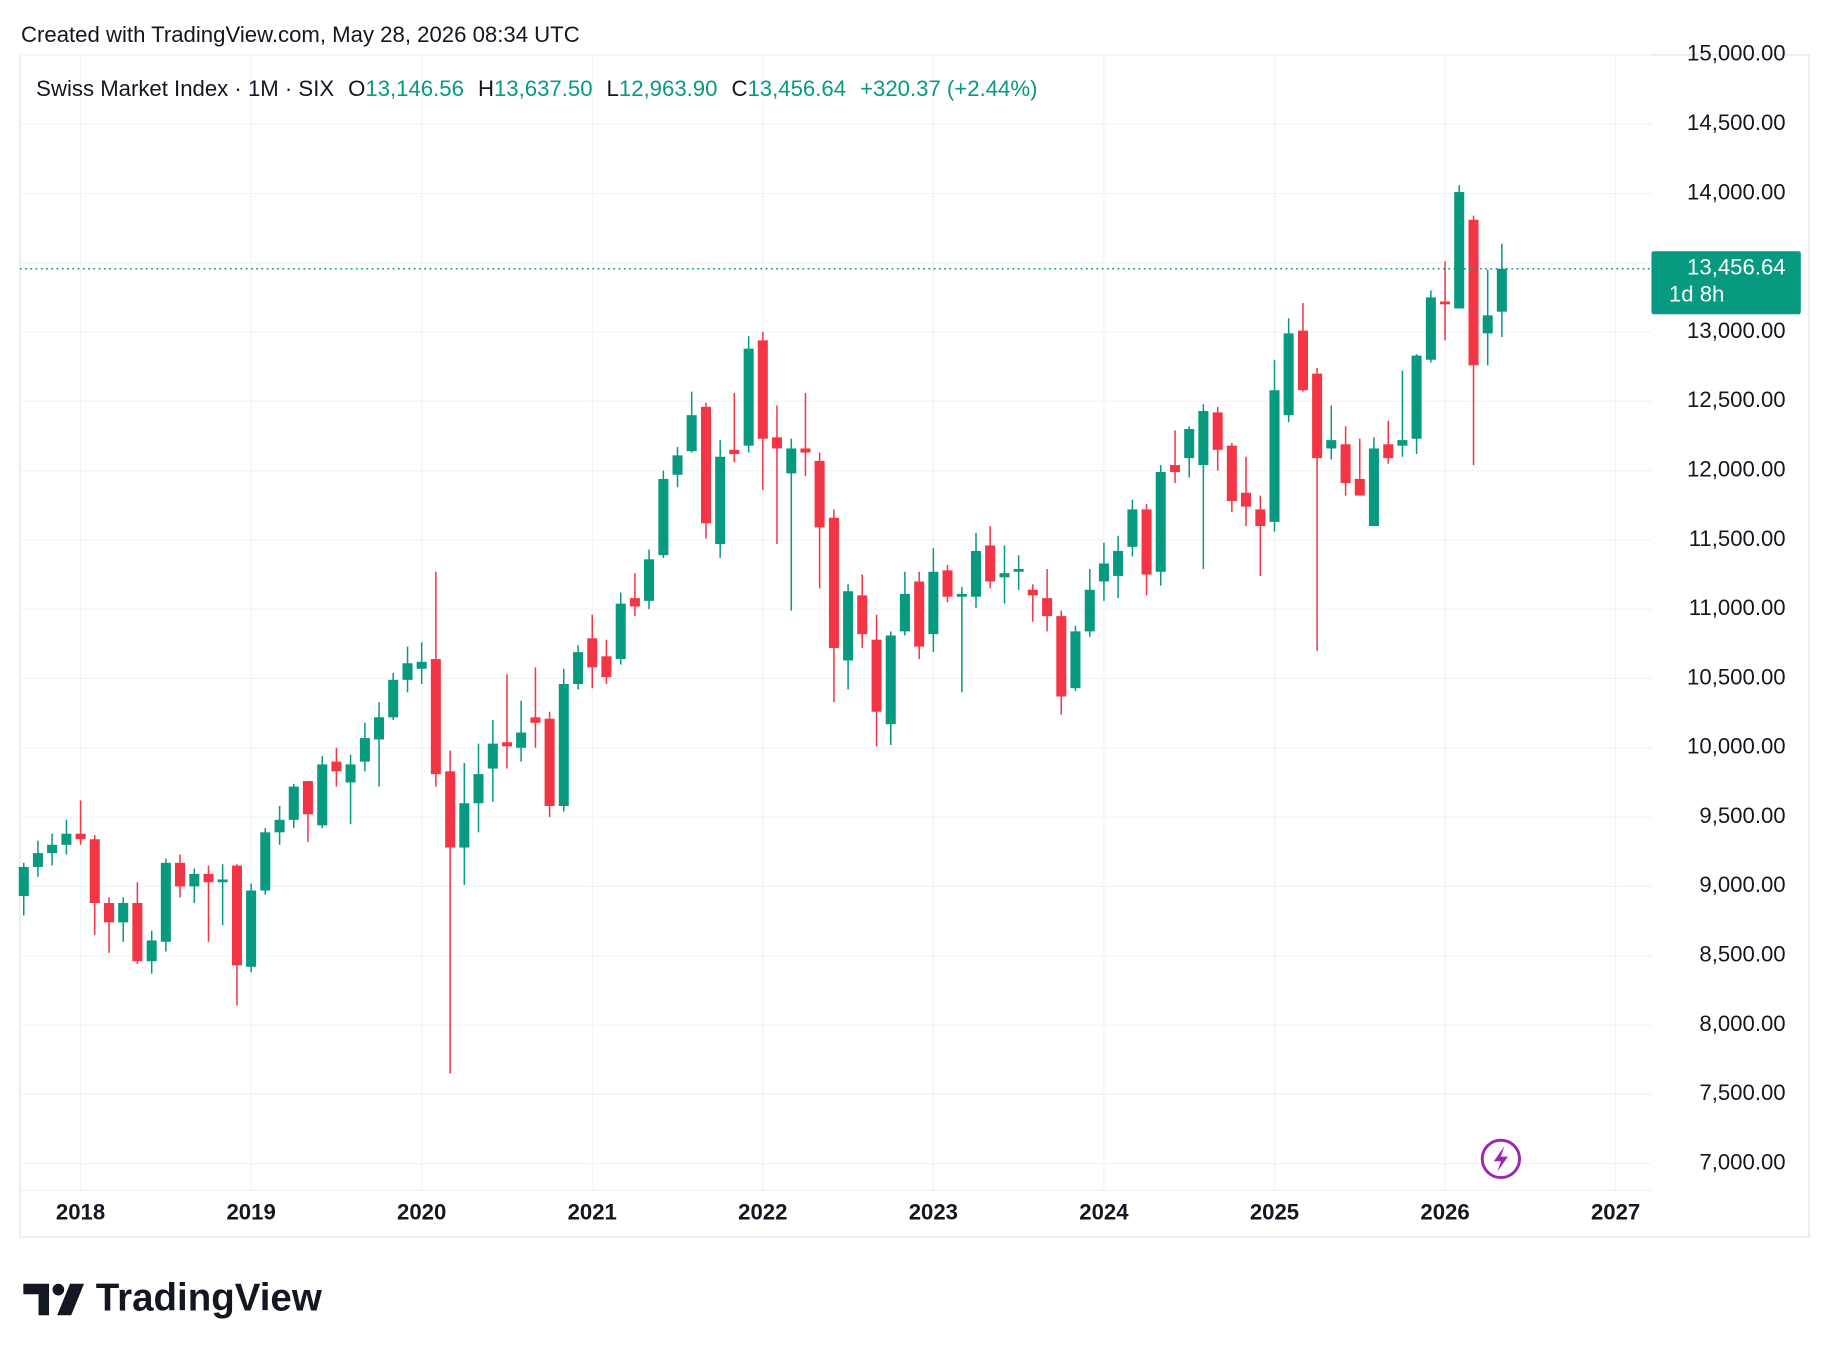  I want to click on y-tick-label: 12,500.00, so click(1736, 399).